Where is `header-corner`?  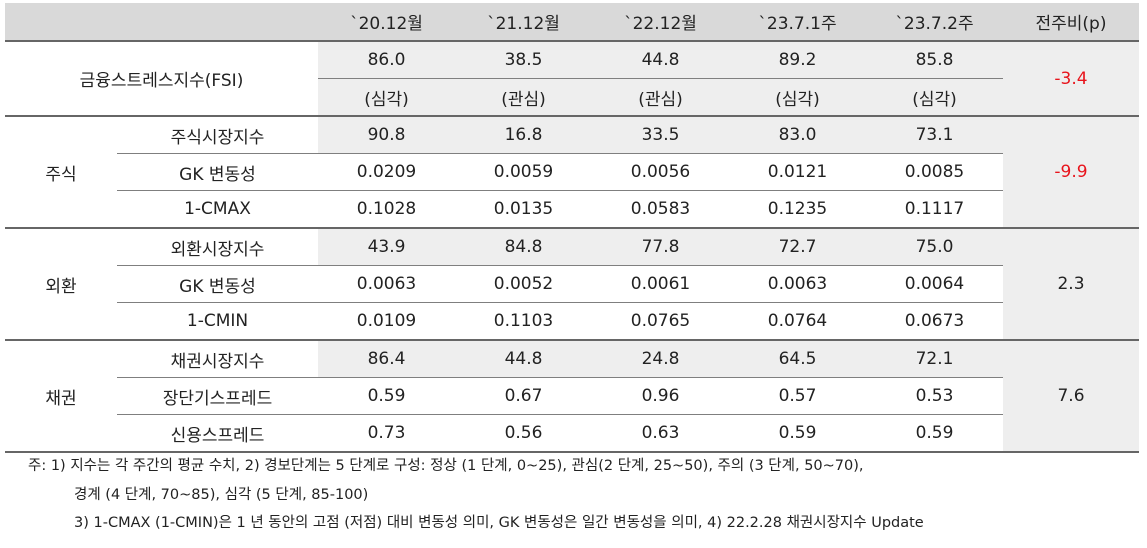 header-corner is located at coordinates (161, 22).